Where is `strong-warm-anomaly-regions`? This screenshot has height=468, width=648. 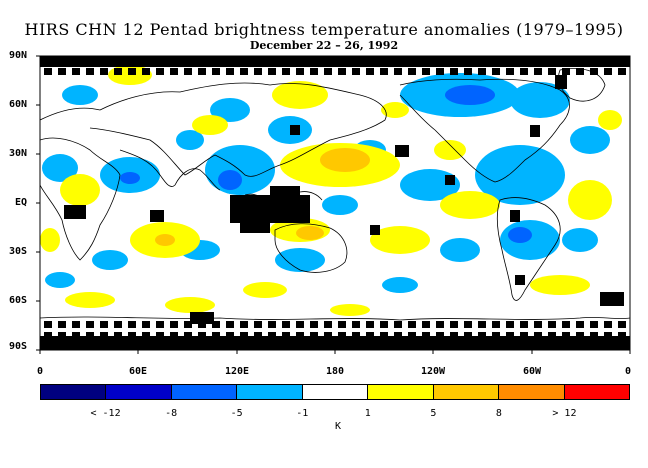 strong-warm-anomaly-regions is located at coordinates (262, 197).